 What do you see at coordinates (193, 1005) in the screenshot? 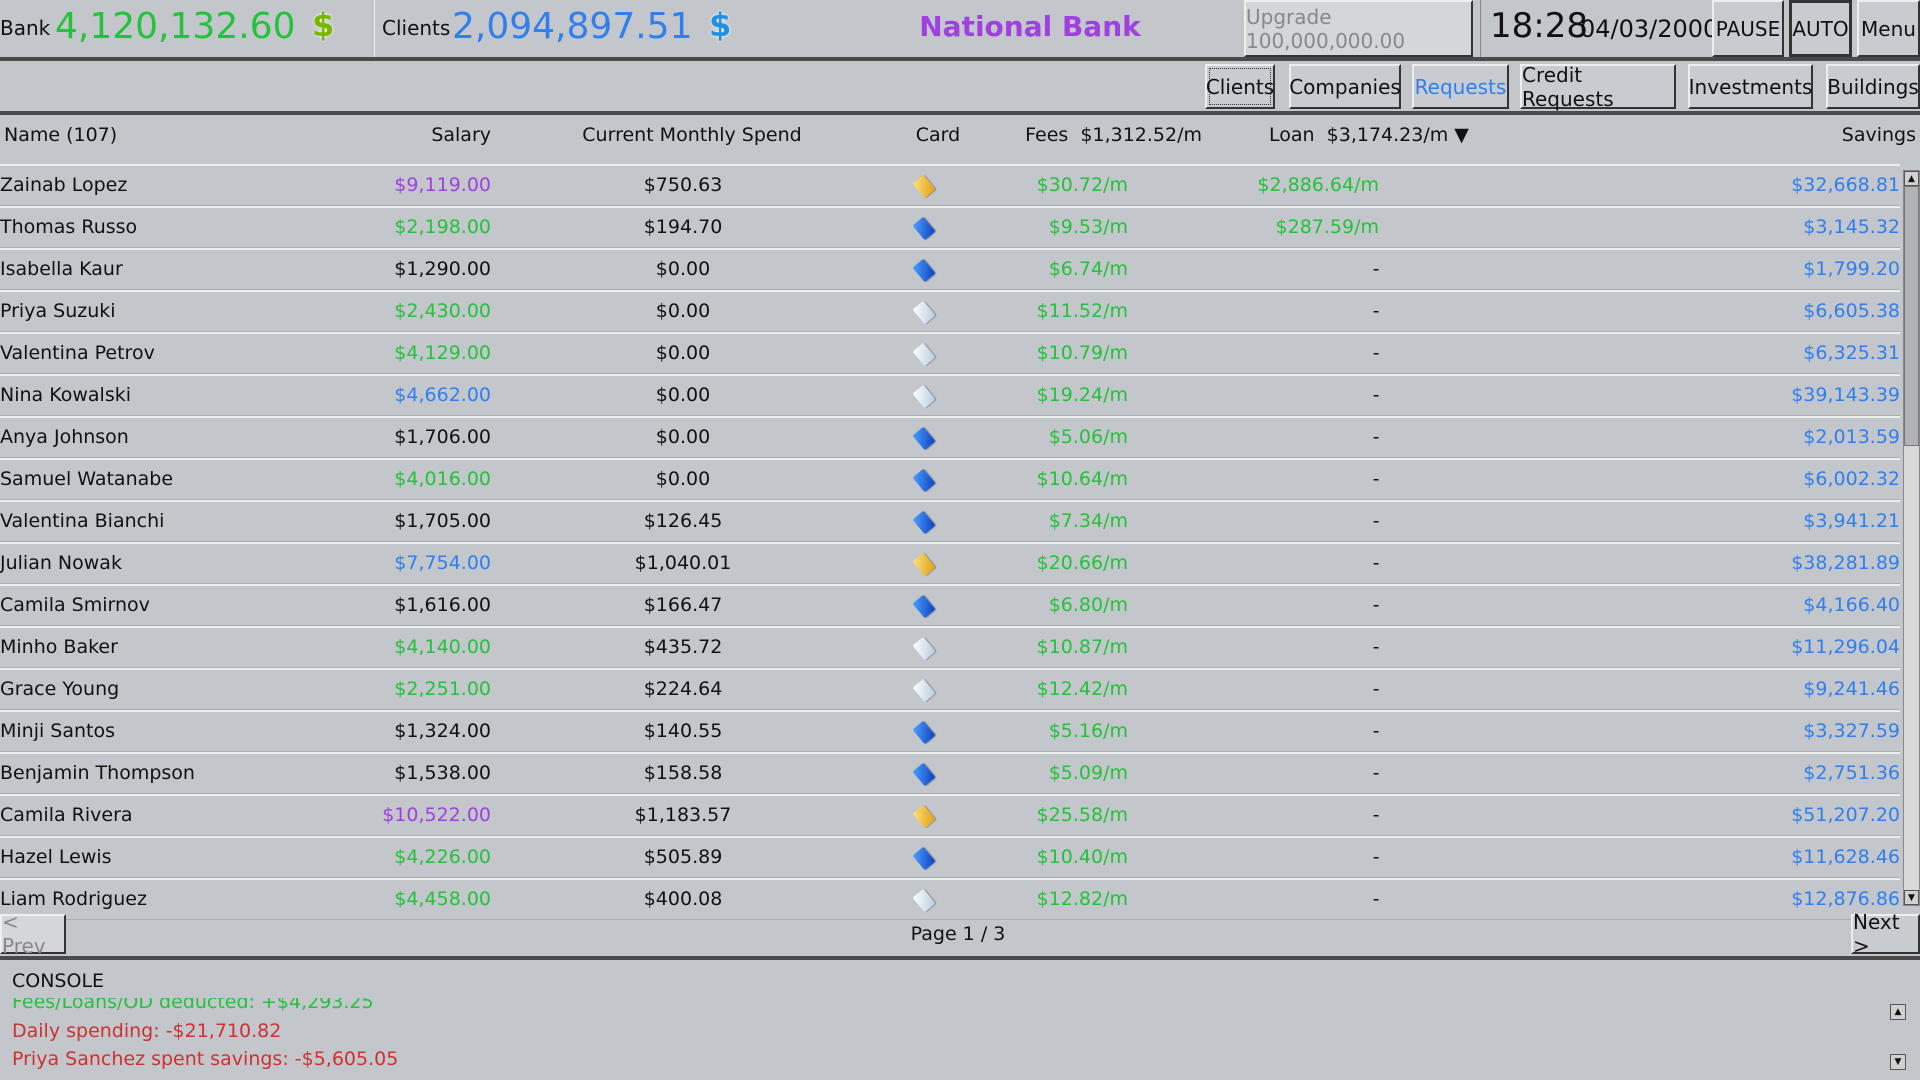
I see `console-line: Fees/Loans/OD deducted: +$4,293.25` at bounding box center [193, 1005].